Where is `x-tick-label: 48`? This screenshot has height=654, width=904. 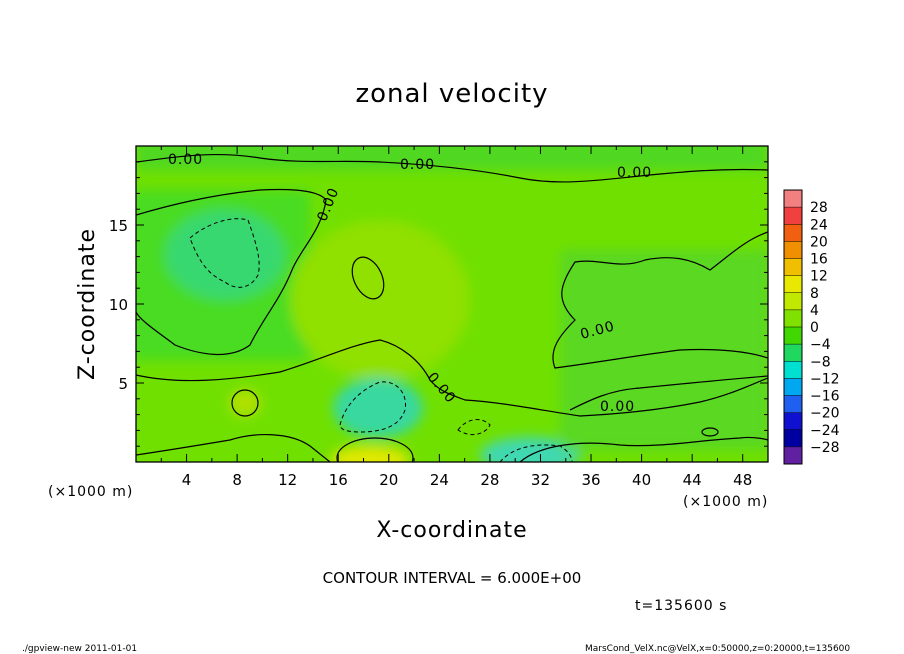
x-tick-label: 48 is located at coordinates (742, 480).